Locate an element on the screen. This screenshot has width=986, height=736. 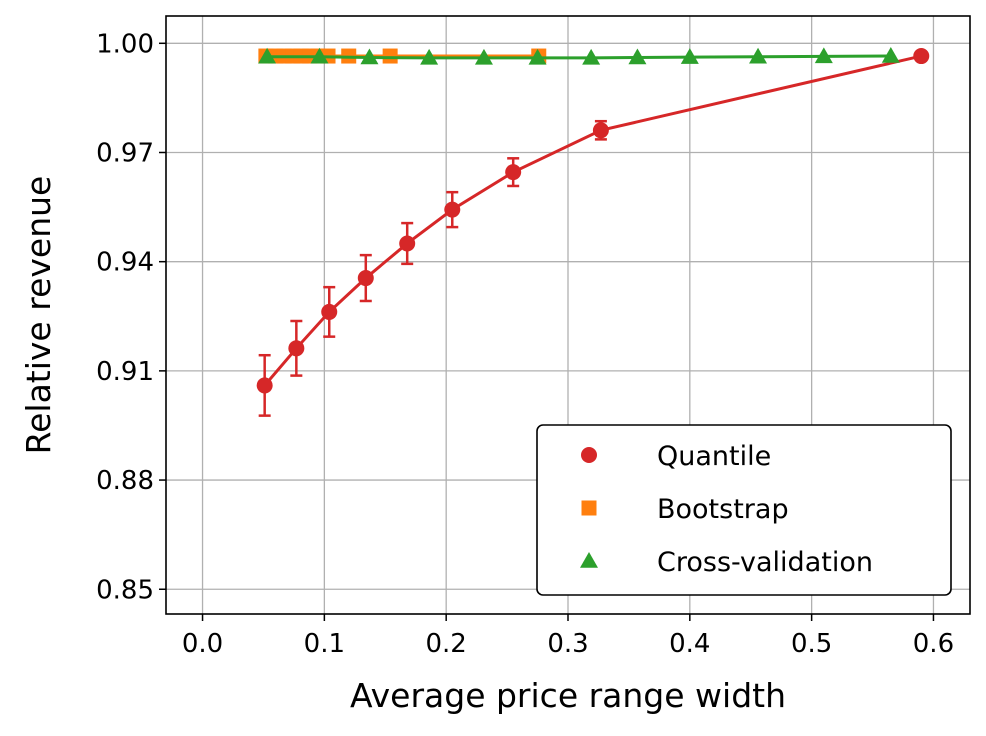
bootstrap-point is located at coordinates (390, 56).